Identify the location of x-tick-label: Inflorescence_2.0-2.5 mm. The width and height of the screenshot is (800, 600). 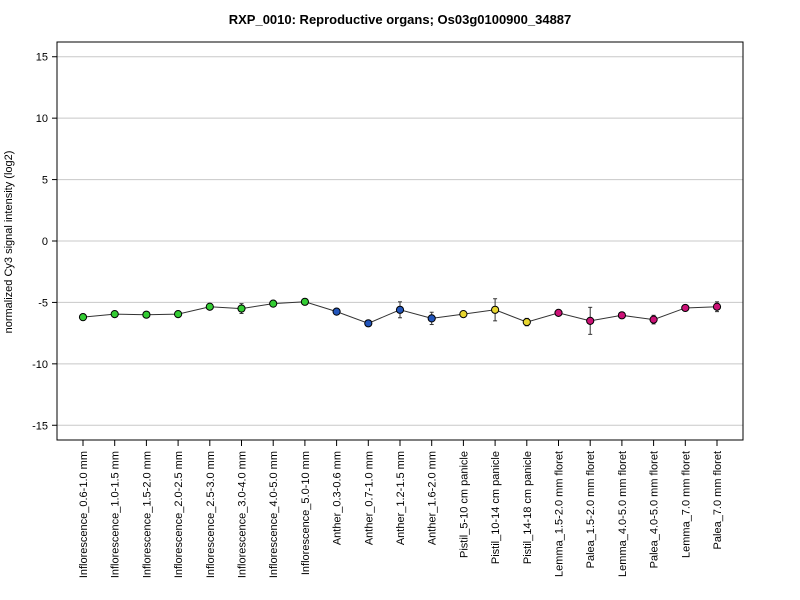
(179, 514).